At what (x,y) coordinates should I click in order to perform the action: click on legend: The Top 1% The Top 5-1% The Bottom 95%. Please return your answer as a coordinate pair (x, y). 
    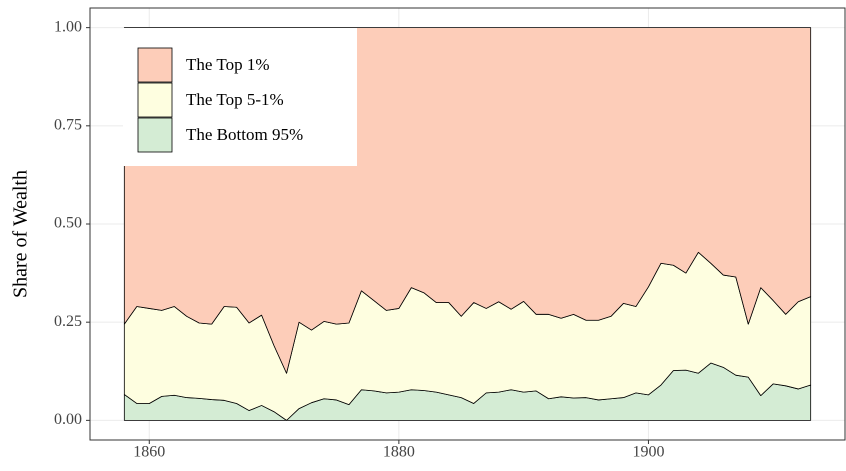
    Looking at the image, I should click on (240, 97).